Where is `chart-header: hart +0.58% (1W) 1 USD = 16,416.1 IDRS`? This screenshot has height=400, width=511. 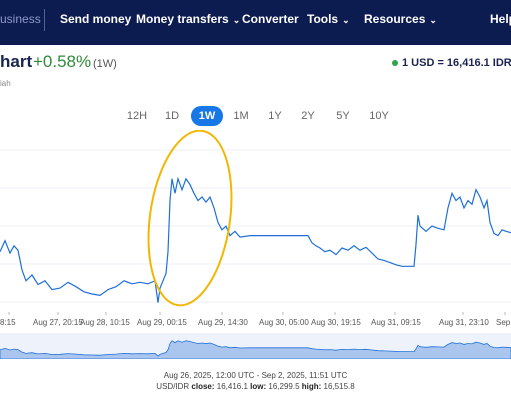
chart-header: hart +0.58% (1W) 1 USD = 16,416.1 IDRS is located at coordinates (255, 64).